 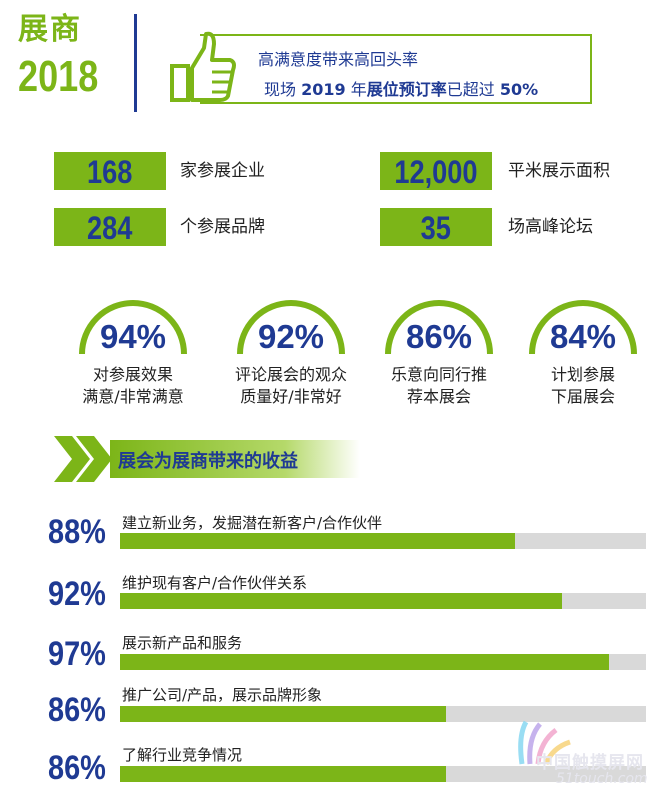 I want to click on stat-forums-label: 场高峰论坛, so click(x=550, y=227).